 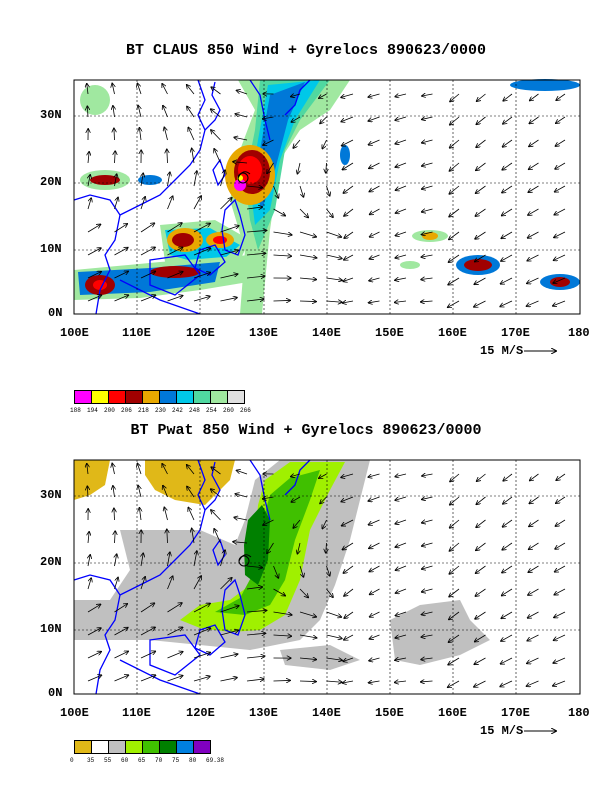 What do you see at coordinates (125, 760) in the screenshot?
I see `colorbar-label: 60` at bounding box center [125, 760].